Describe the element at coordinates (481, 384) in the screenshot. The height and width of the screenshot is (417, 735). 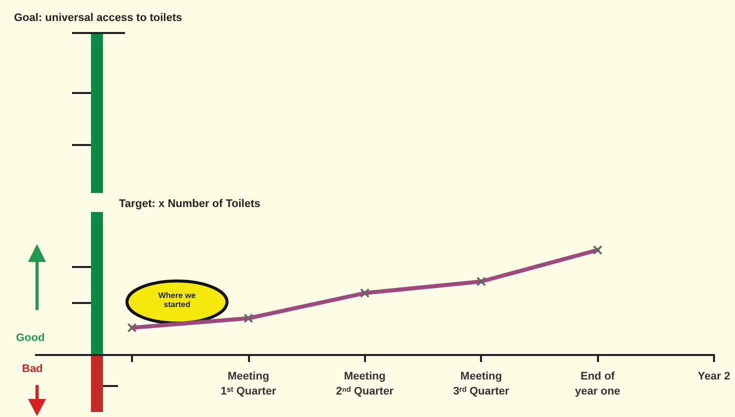
I see `x-tick-label: Meeting 3ʳᵈ Quarter` at that location.